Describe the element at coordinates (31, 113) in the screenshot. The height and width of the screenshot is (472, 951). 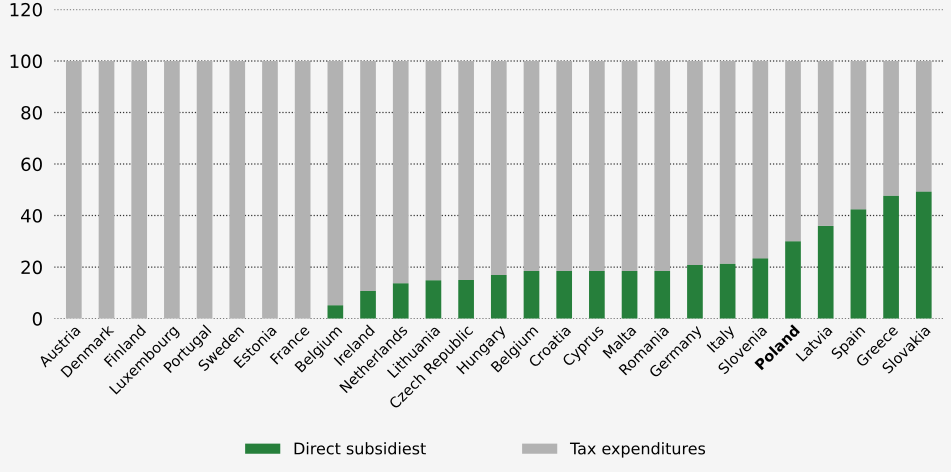
I see `y-tick-label: 80` at that location.